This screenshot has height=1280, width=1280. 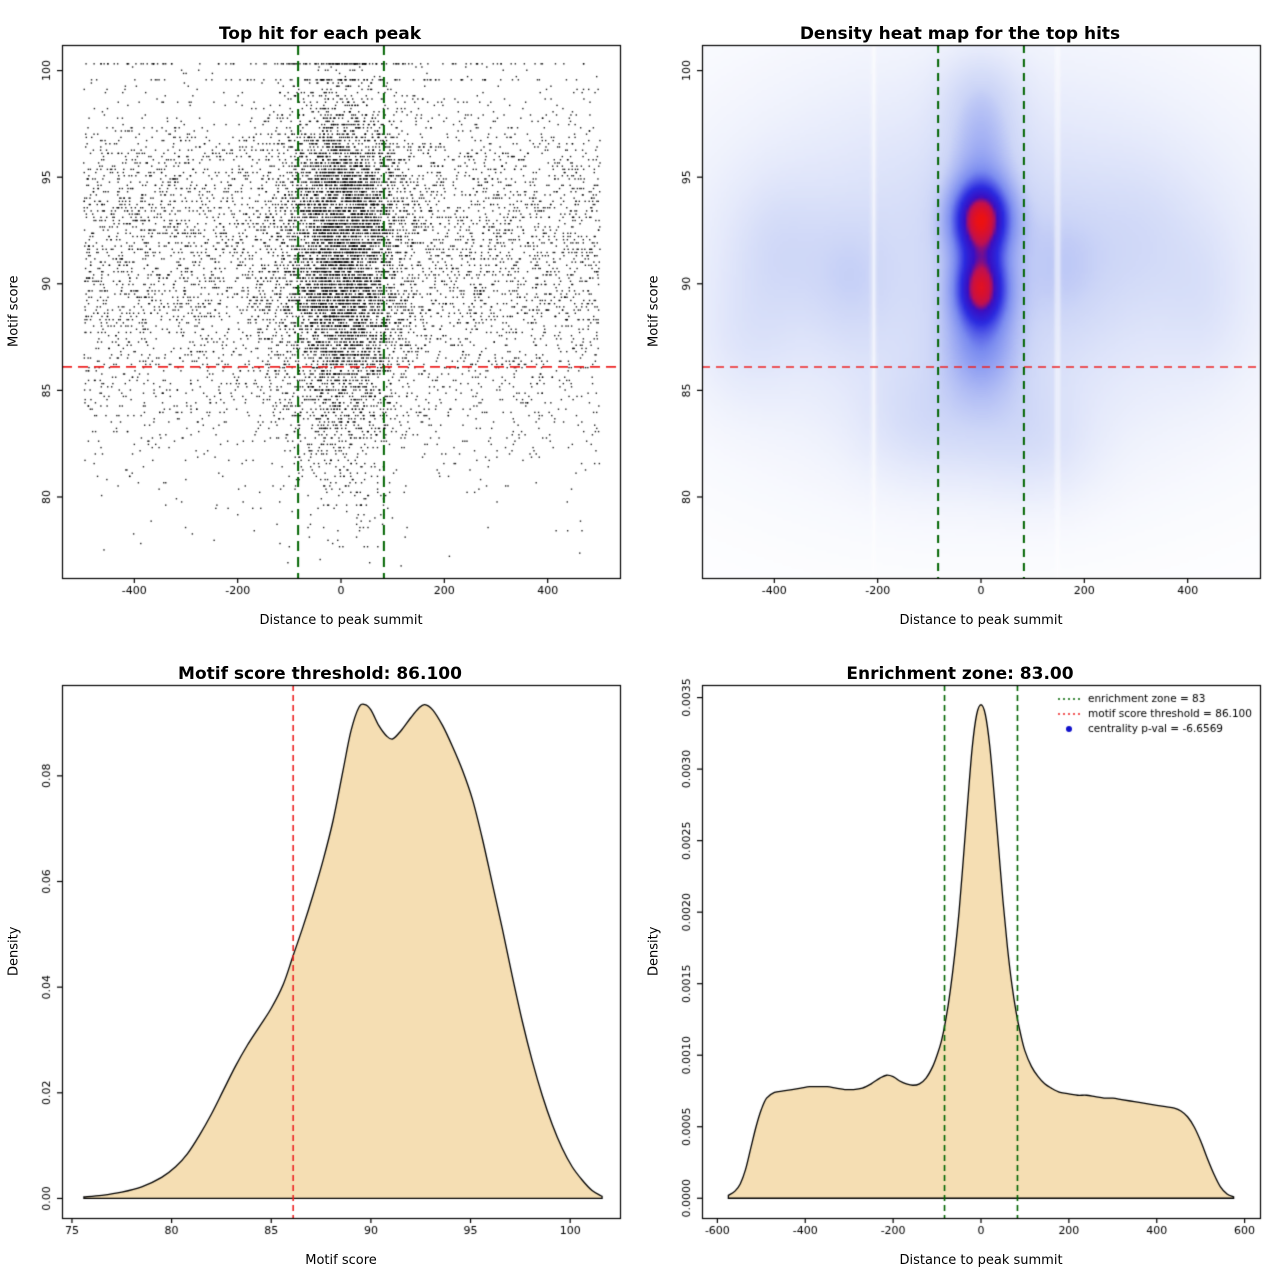 I want to click on chart-title: Enrichment zone: 83.00, so click(x=960, y=674).